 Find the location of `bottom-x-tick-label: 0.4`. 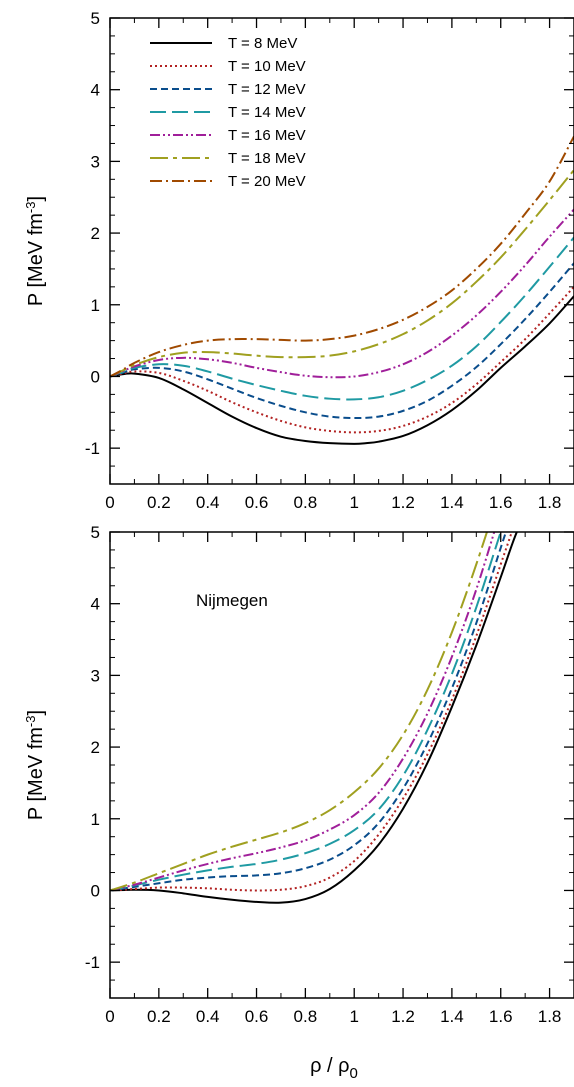

bottom-x-tick-label: 0.4 is located at coordinates (208, 1016).